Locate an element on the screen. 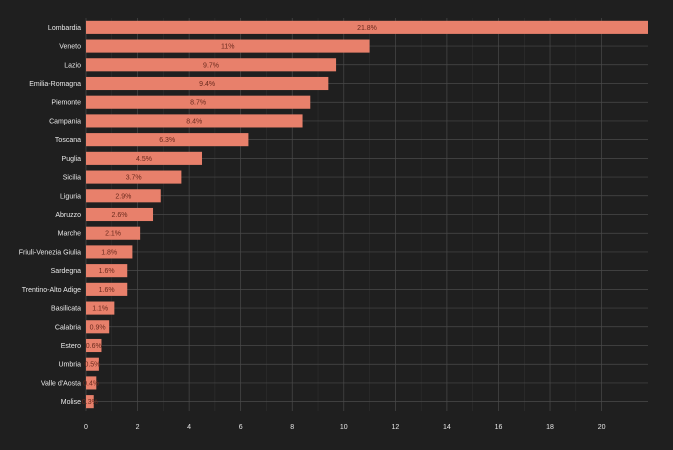  data-label: 21.8% is located at coordinates (367, 28).